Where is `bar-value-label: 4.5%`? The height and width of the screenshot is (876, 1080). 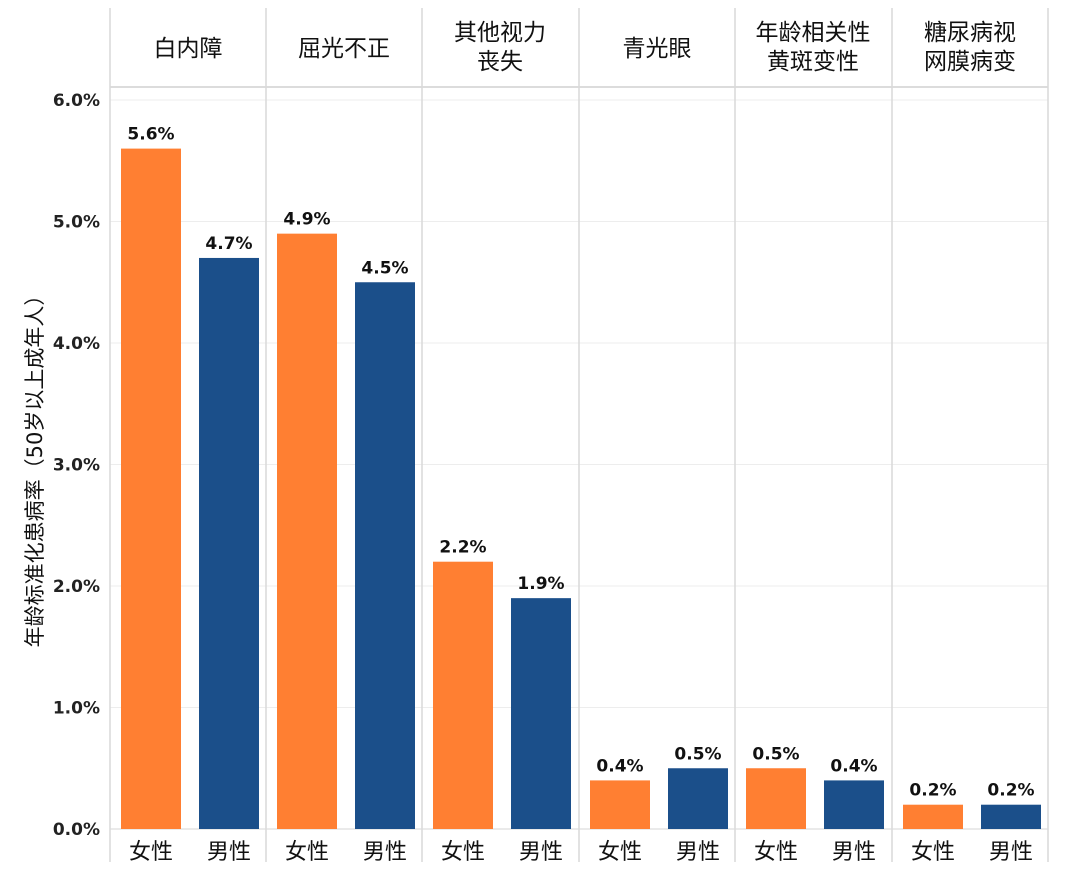
bar-value-label: 4.5% is located at coordinates (384, 268).